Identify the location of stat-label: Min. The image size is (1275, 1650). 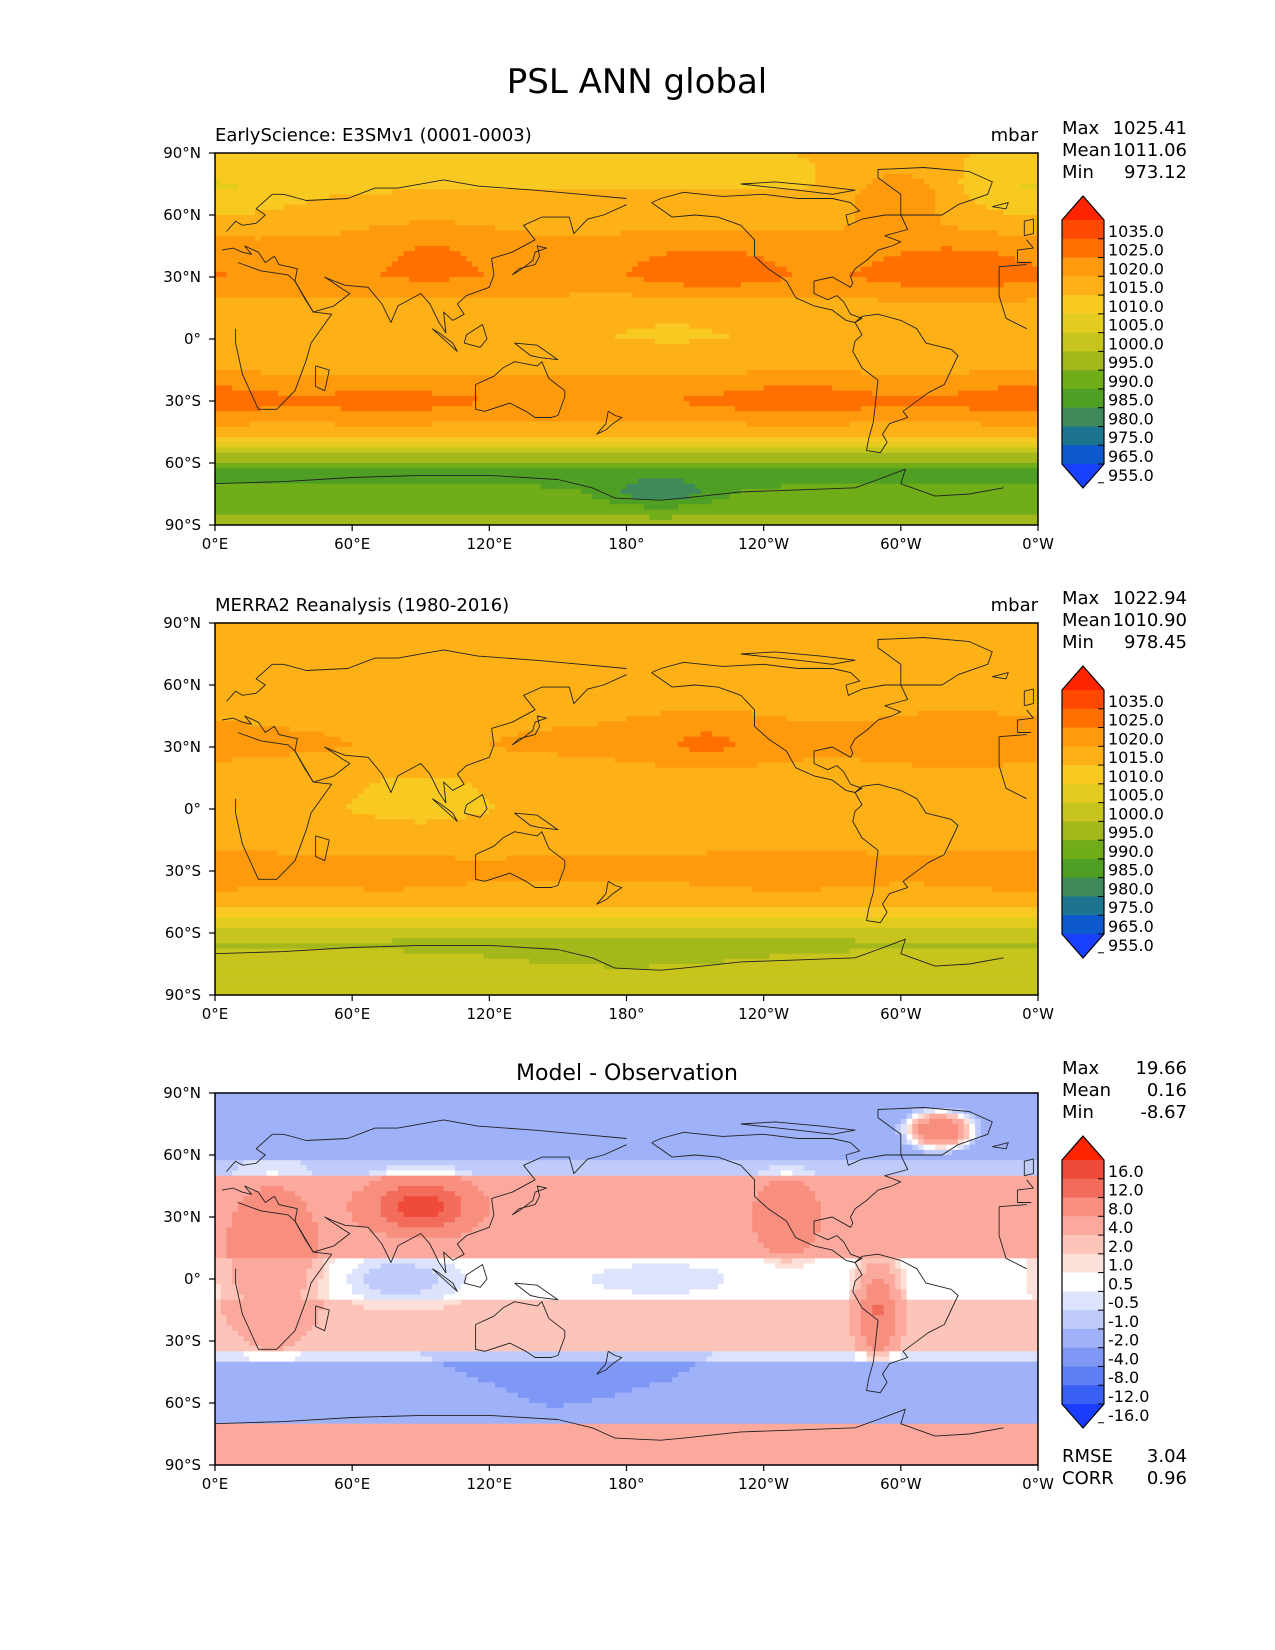
(1078, 642).